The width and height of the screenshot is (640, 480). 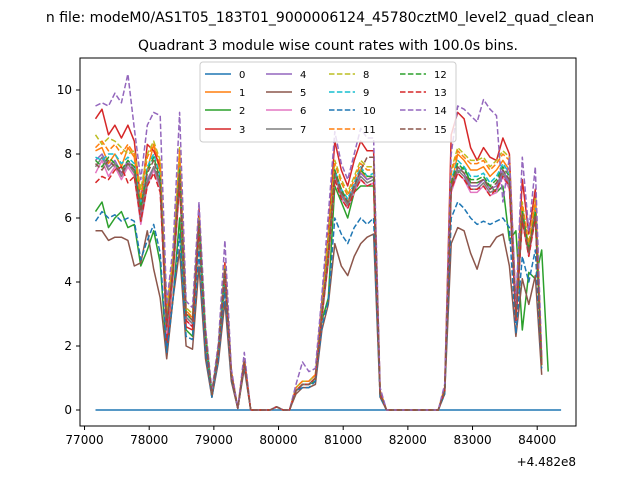 I want to click on legend-label-13: 13, so click(x=440, y=93).